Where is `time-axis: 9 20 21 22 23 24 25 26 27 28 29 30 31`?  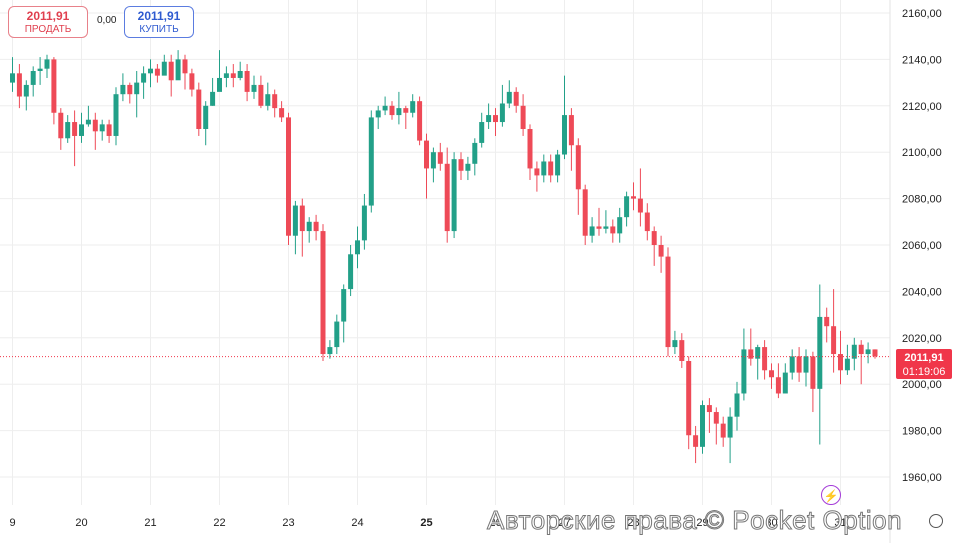
time-axis: 9 20 21 22 23 24 25 26 27 28 29 30 31 is located at coordinates (427, 523).